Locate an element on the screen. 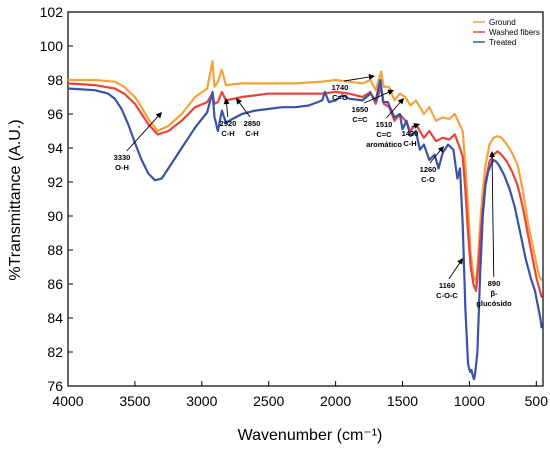 This screenshot has height=449, width=550. y-tick-label: 100 is located at coordinates (52, 46).